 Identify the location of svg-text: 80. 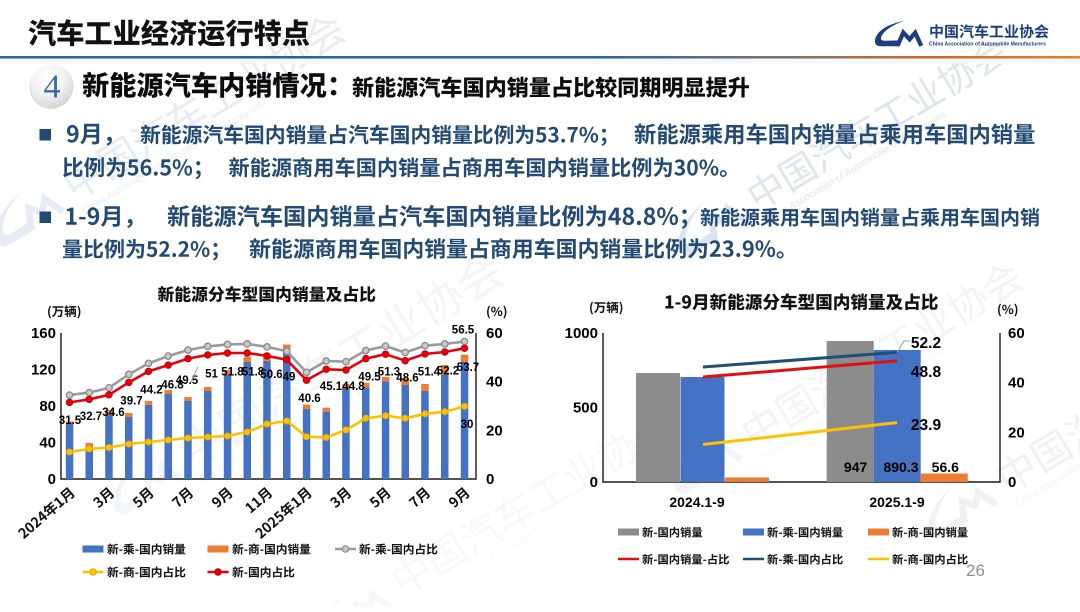
(47, 406).